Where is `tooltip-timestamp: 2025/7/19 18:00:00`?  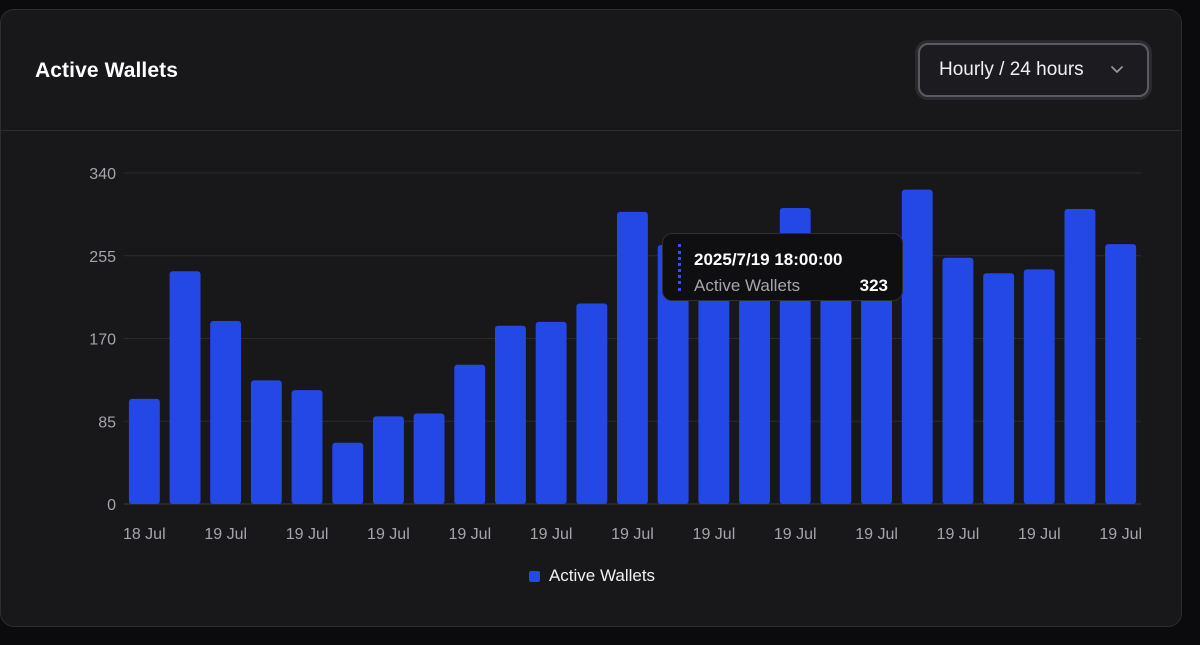 tooltip-timestamp: 2025/7/19 18:00:00 is located at coordinates (768, 259).